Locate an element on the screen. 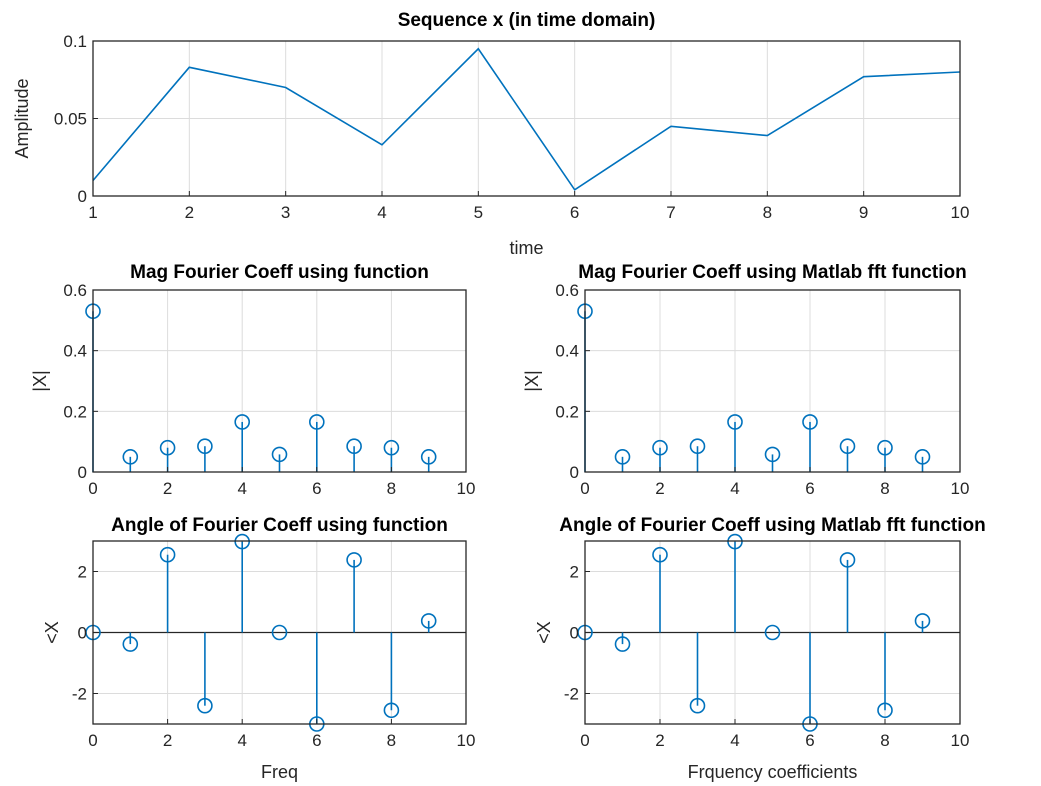 This screenshot has width=1041, height=786. y-tick-label: 2 is located at coordinates (82, 572).